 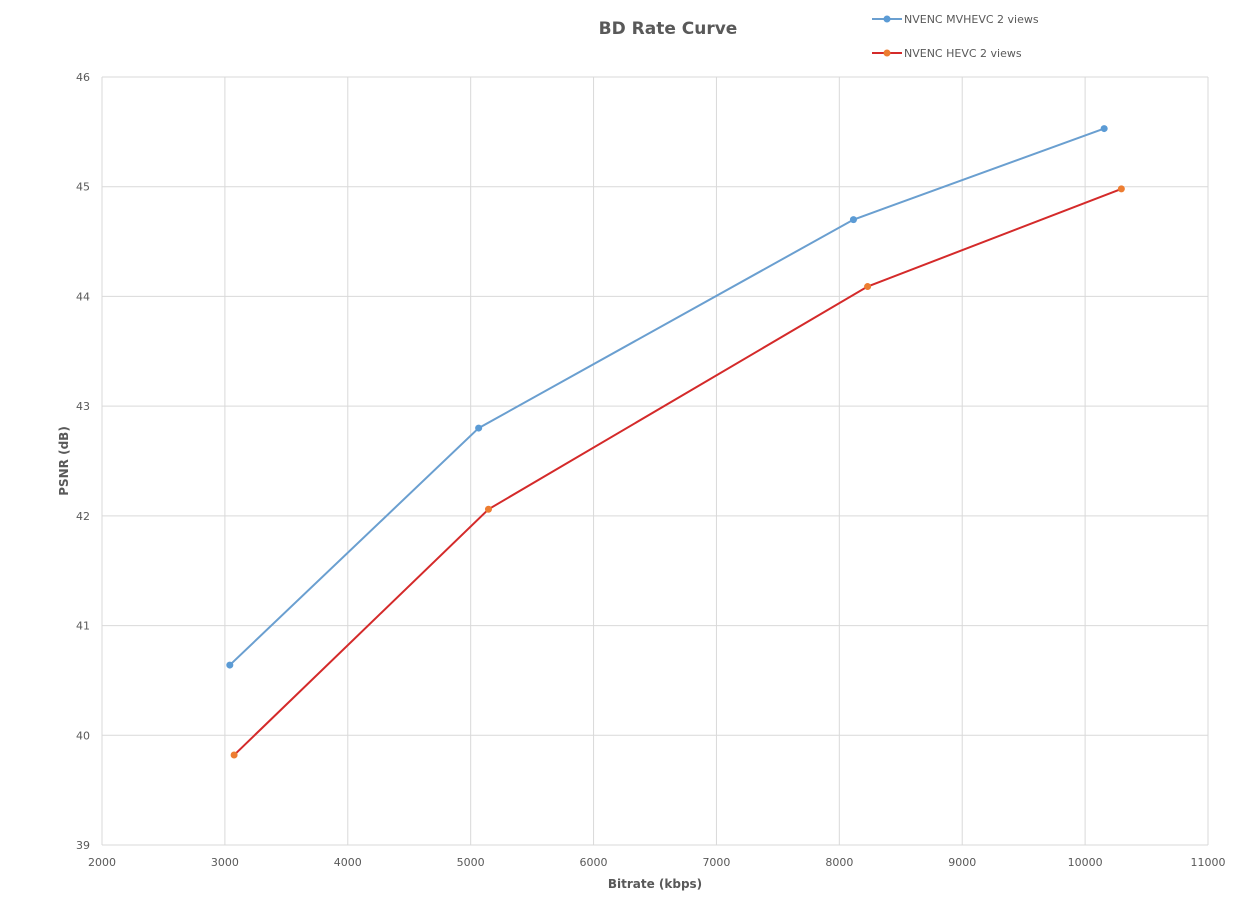 What do you see at coordinates (962, 862) in the screenshot?
I see `x-tick-label: 9000` at bounding box center [962, 862].